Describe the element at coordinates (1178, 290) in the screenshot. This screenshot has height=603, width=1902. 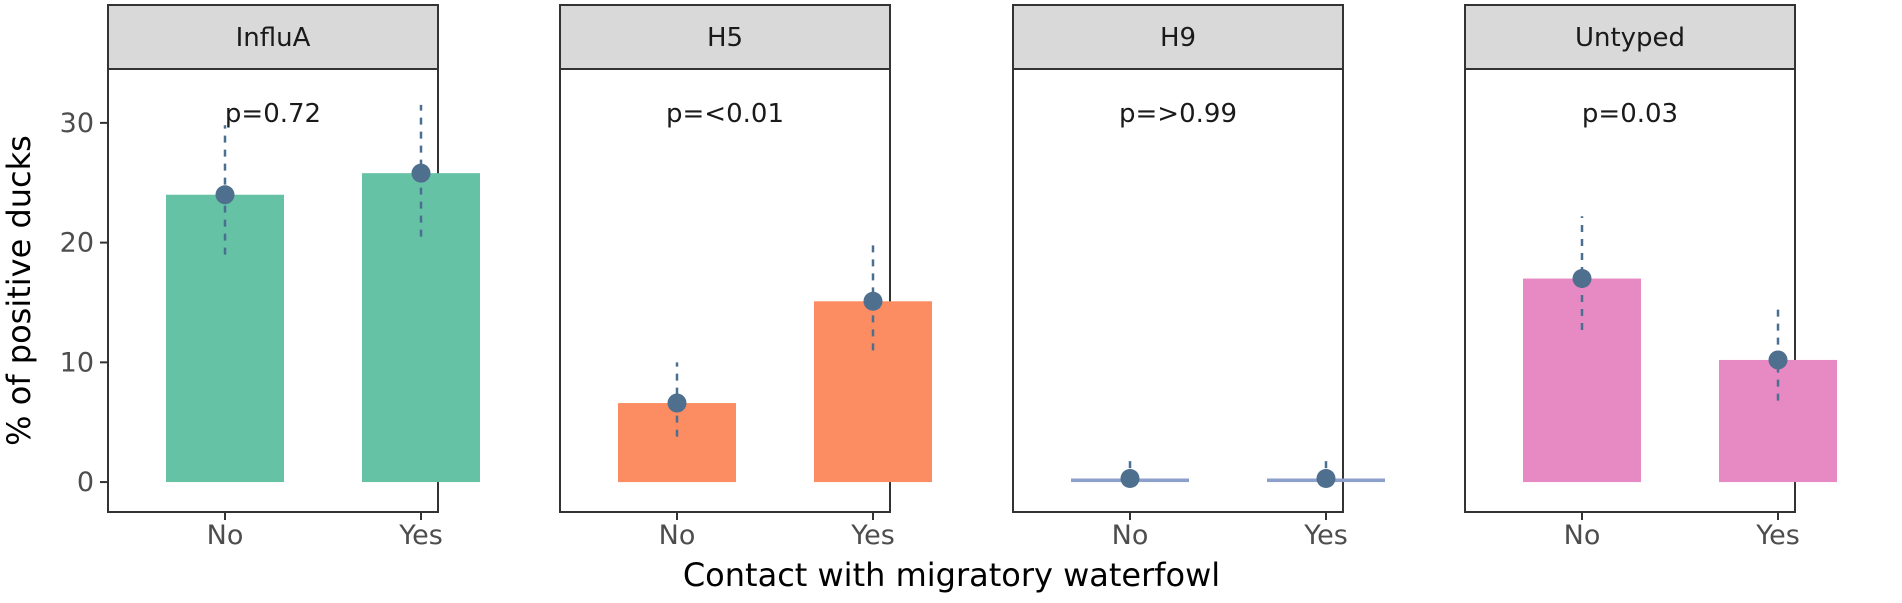
I see `panel-plot-area` at that location.